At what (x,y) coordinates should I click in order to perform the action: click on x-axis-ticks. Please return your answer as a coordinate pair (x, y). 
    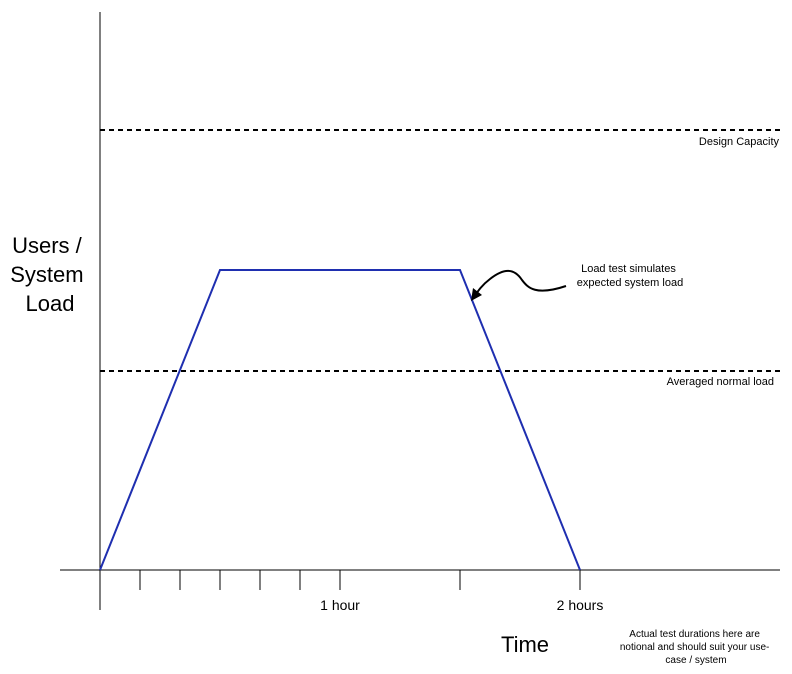
    Looking at the image, I should click on (360, 580).